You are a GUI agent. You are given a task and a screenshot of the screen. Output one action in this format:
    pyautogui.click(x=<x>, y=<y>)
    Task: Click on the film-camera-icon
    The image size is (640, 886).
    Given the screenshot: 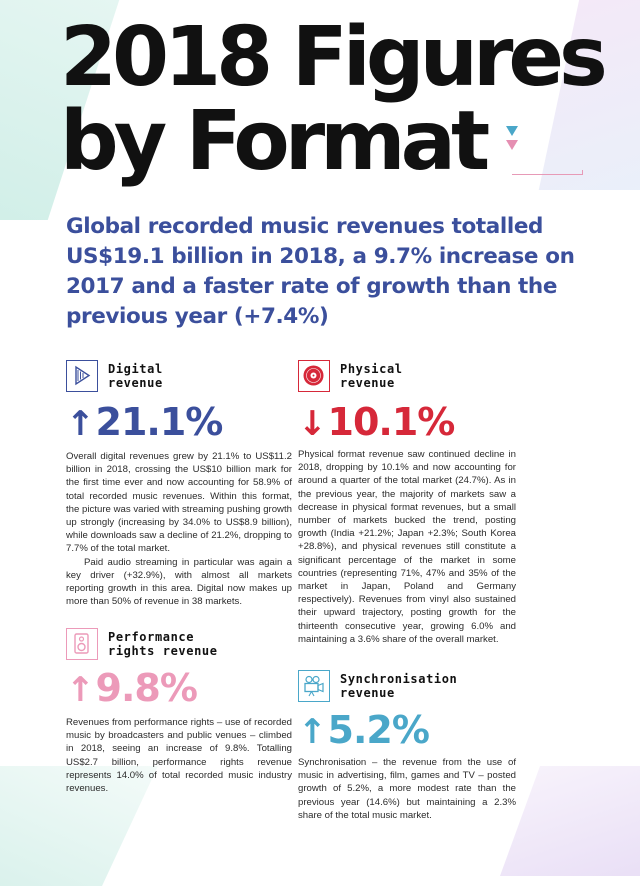 What is the action you would take?
    pyautogui.click(x=314, y=686)
    